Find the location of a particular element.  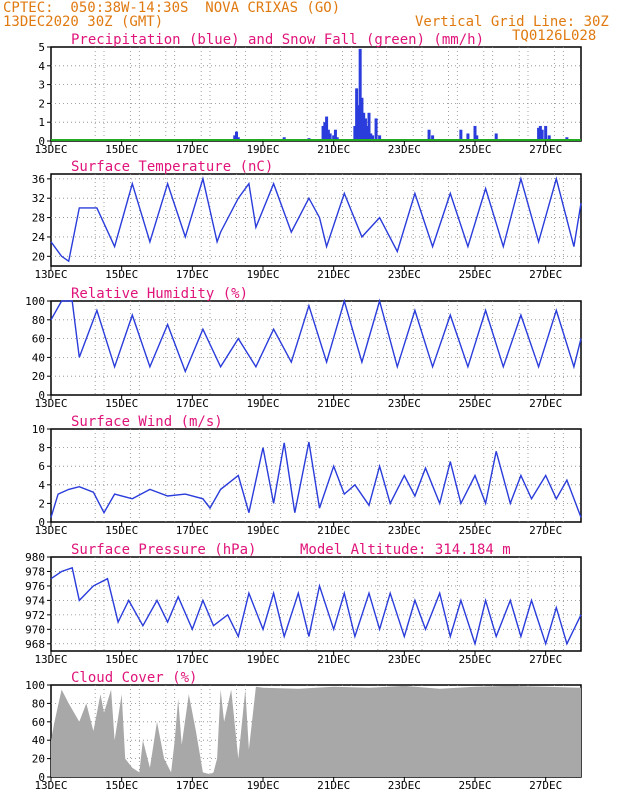

panel-3-xtick-label: 13DEC is located at coordinates (50, 530).